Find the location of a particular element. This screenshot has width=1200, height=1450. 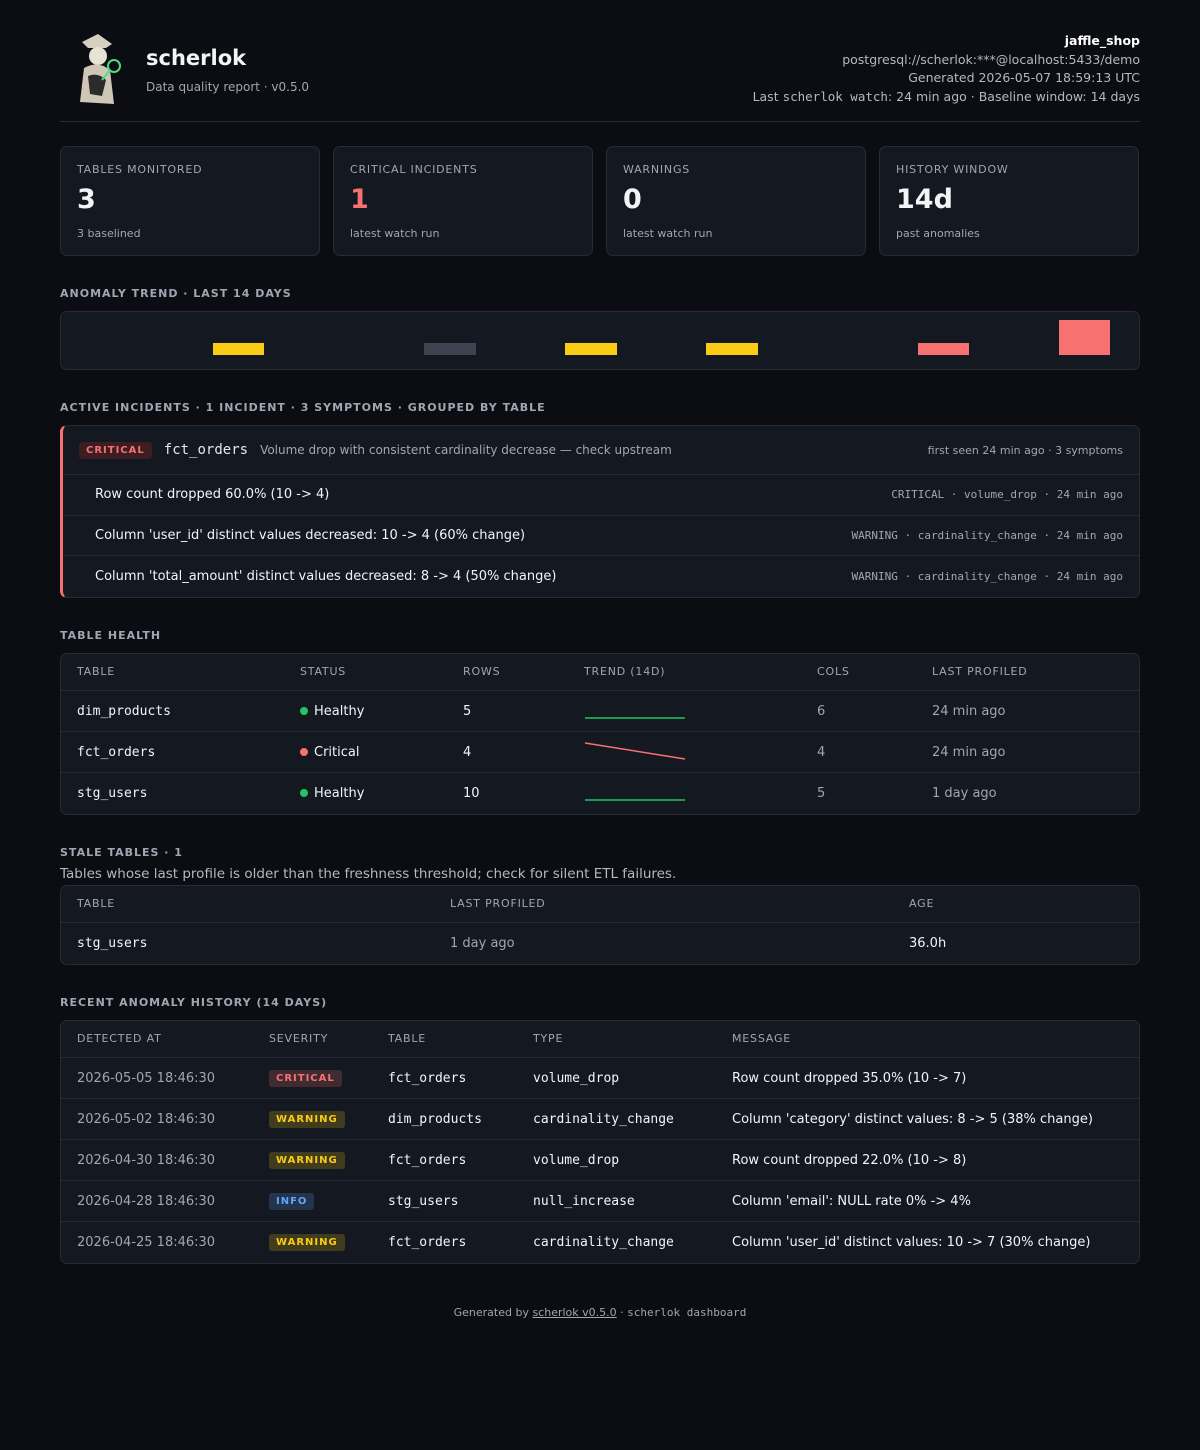

column-header: LAST PROFILED is located at coordinates (663, 904).